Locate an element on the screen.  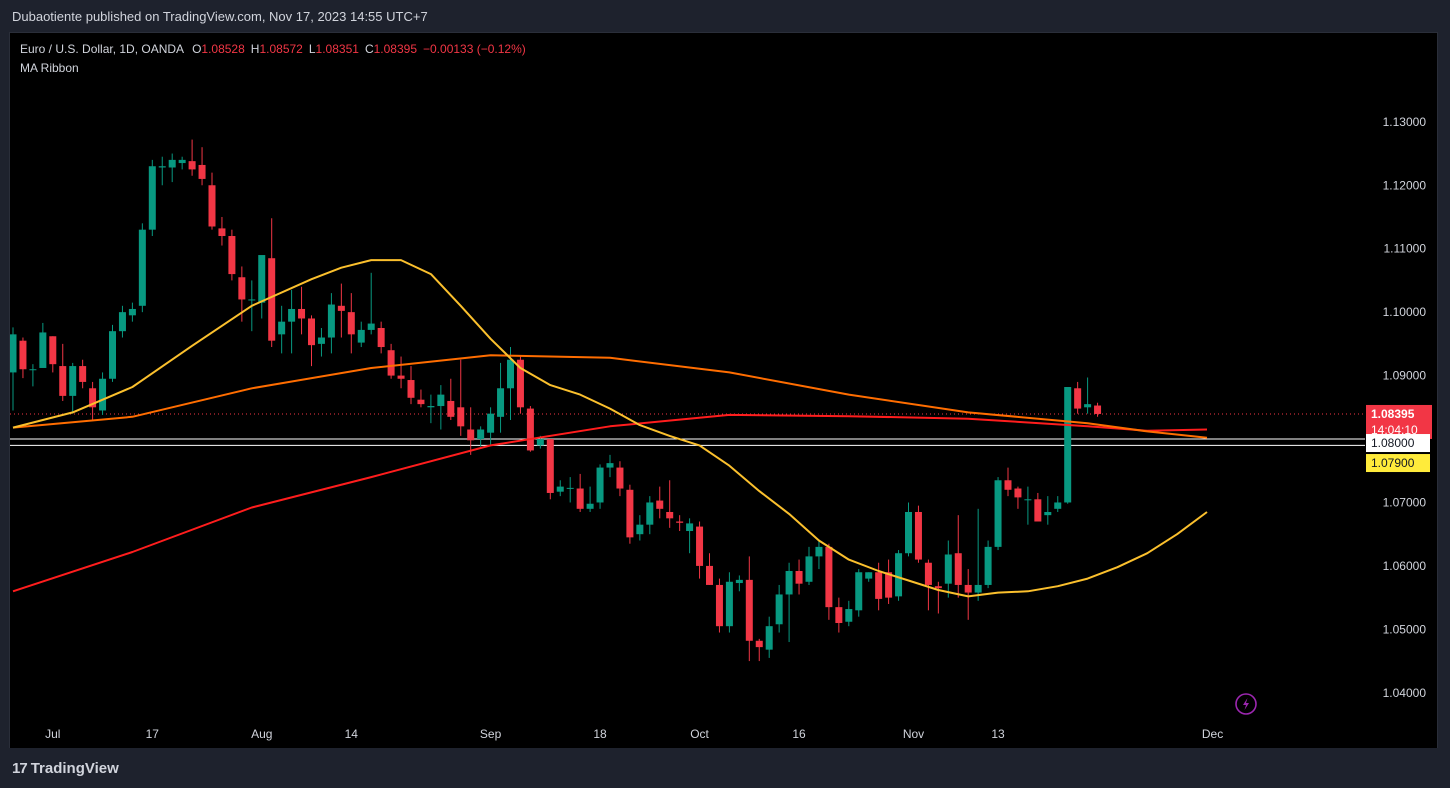
time-axis-bg is located at coordinates (723, 731).